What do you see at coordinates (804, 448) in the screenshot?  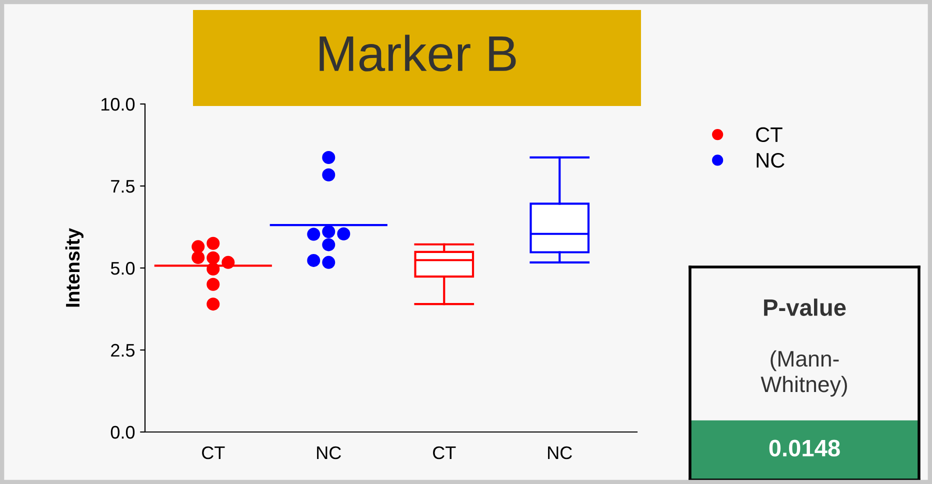 I see `text: 0.0148` at bounding box center [804, 448].